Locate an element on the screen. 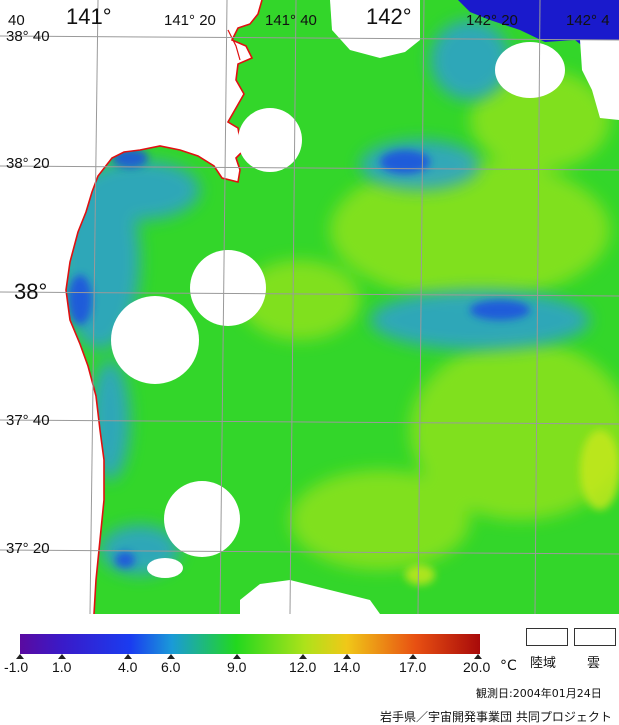 The image size is (619, 725). lon-label-141-40: 141° 40 is located at coordinates (291, 20).